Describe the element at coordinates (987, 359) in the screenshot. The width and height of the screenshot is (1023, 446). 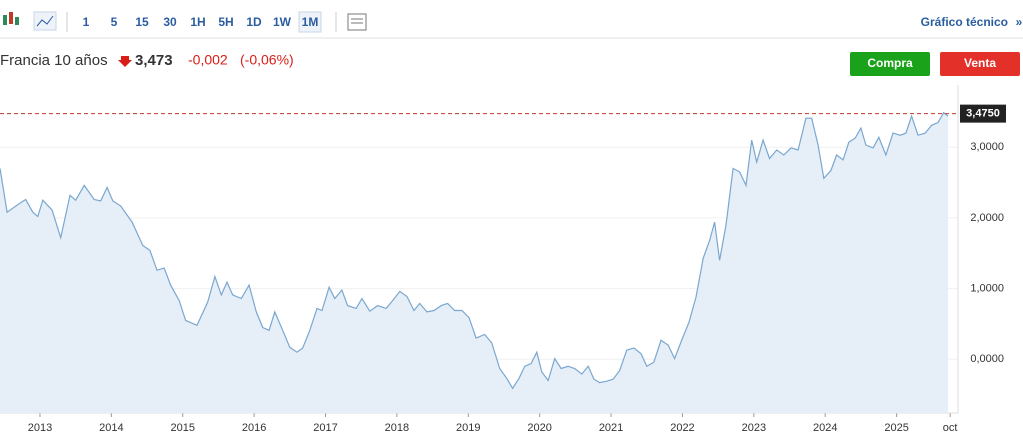
I see `y-tick-label: 0,0000` at that location.